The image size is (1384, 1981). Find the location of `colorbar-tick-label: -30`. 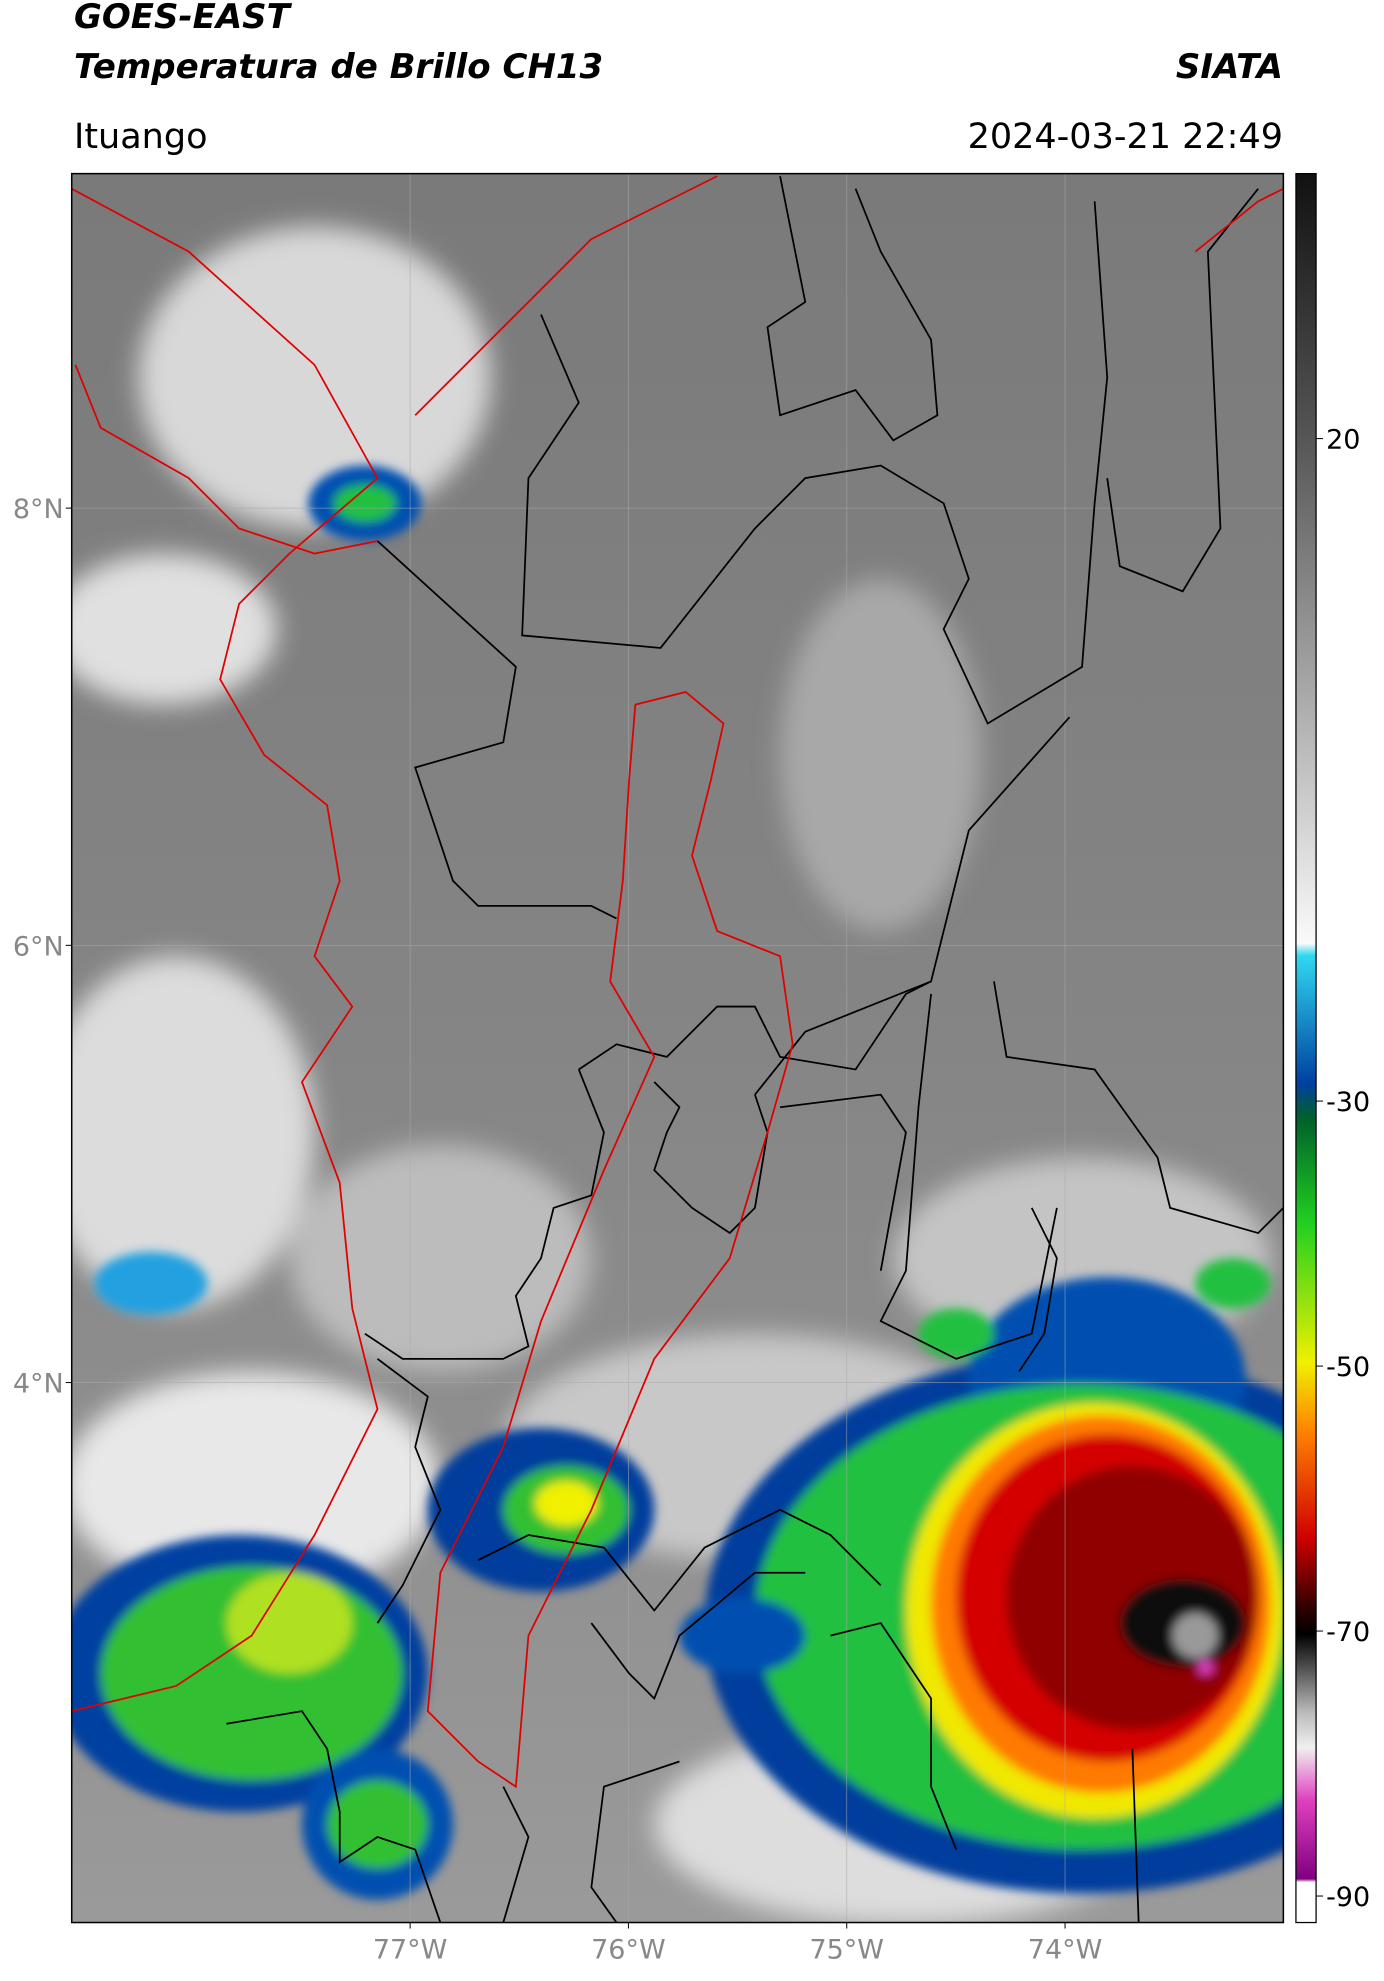

colorbar-tick-label: -30 is located at coordinates (1348, 1102).